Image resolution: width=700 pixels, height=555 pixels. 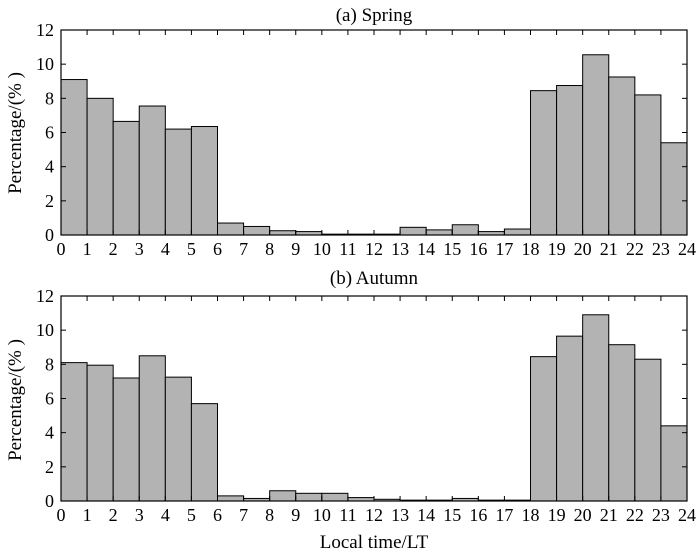 What do you see at coordinates (217, 515) in the screenshot?
I see `panel-b-xtick-label-6: 6` at bounding box center [217, 515].